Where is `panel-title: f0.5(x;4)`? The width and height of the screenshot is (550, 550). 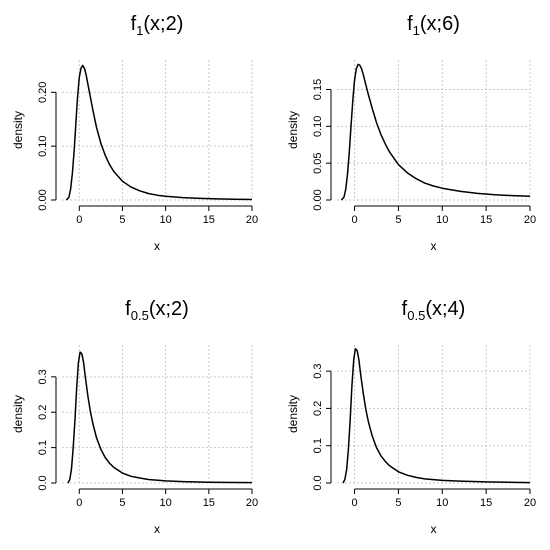
panel-title: f0.5(x;4) is located at coordinates (434, 310).